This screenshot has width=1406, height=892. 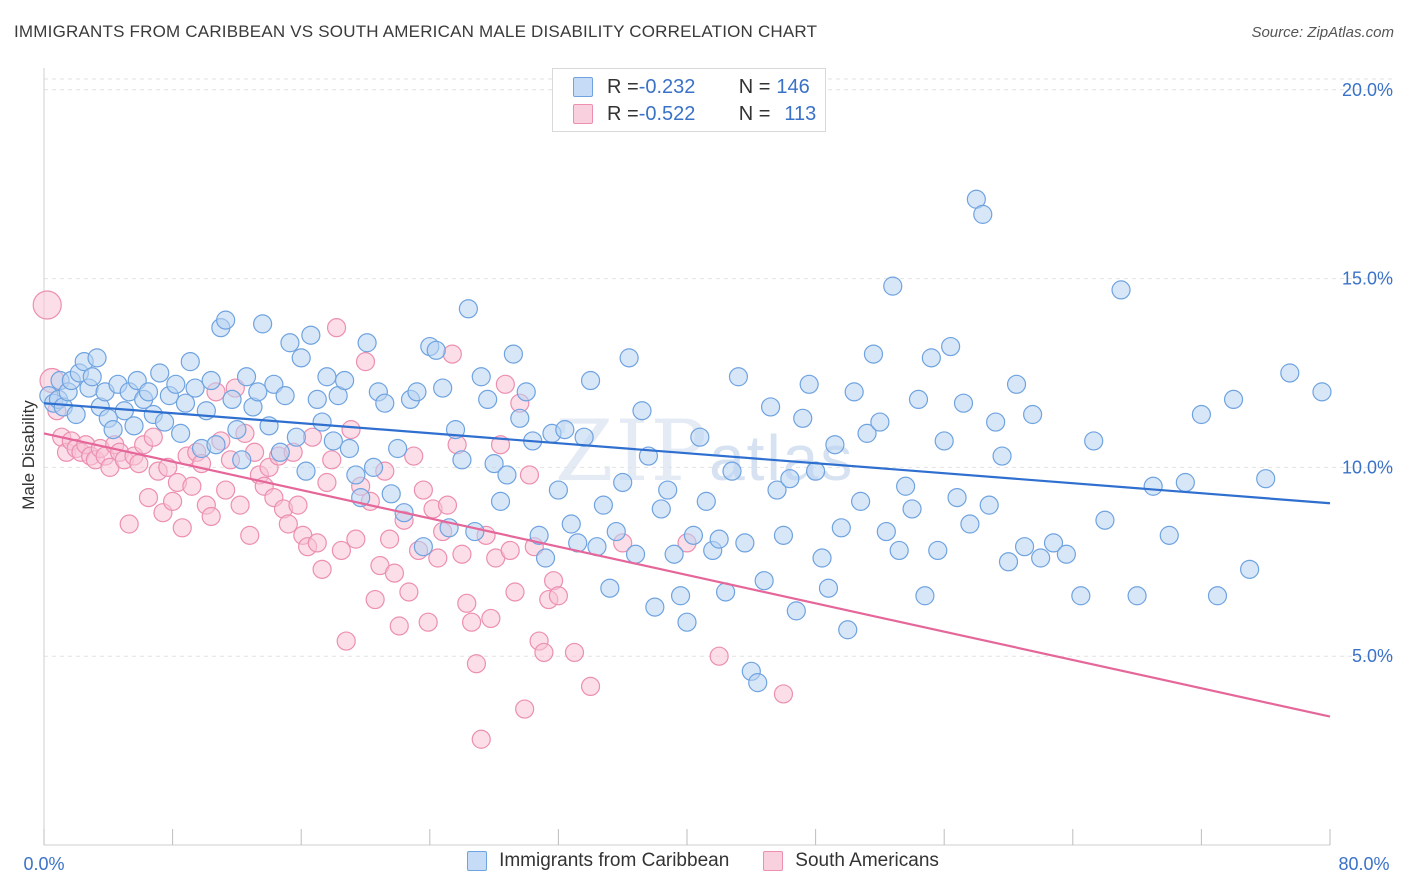 What do you see at coordinates (28, 455) in the screenshot?
I see `y-axis-label: Male Disability` at bounding box center [28, 455].